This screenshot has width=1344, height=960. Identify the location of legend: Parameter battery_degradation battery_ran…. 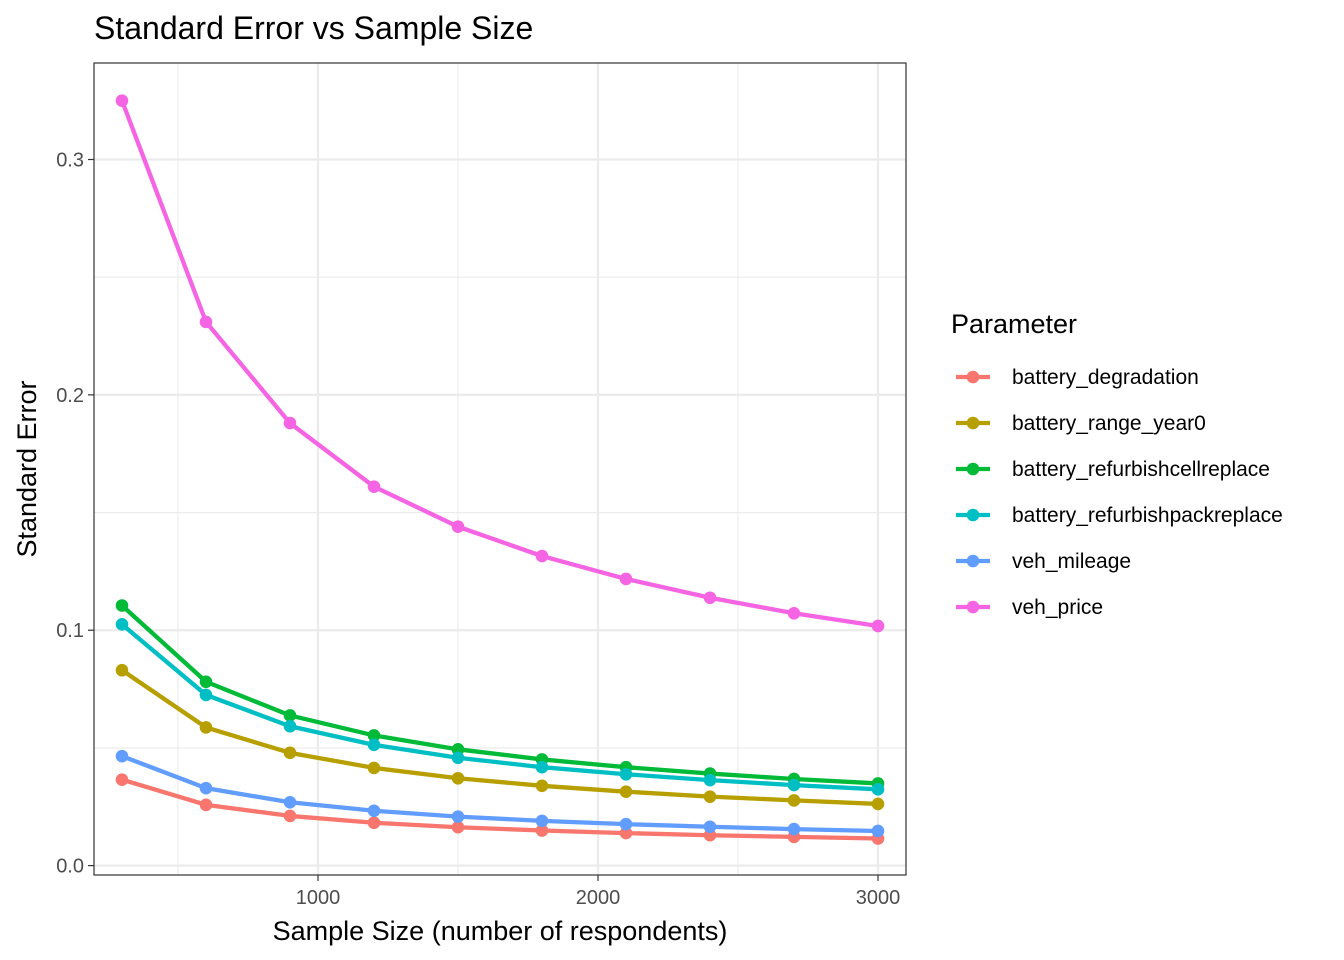
(1117, 464).